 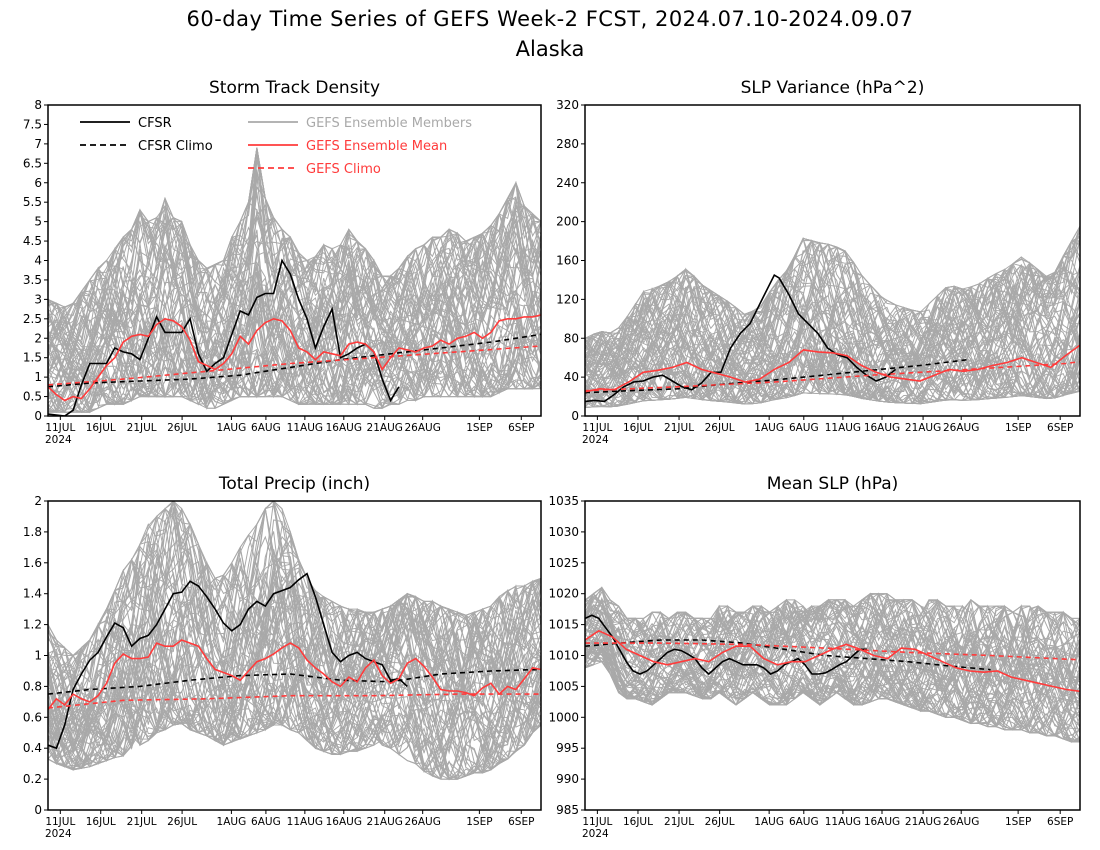 What do you see at coordinates (38, 501) in the screenshot?
I see `y-tick-label: 2` at bounding box center [38, 501].